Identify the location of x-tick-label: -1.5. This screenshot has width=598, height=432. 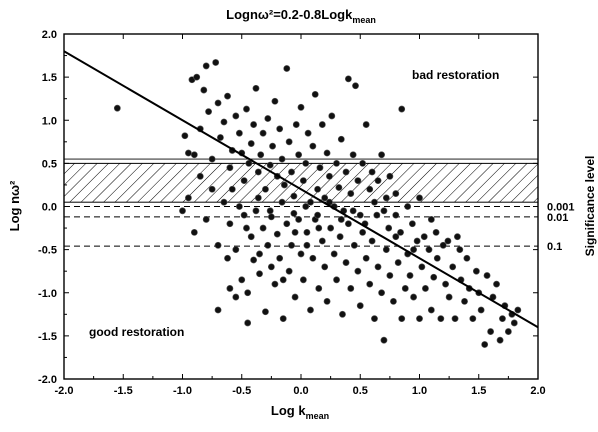
(123, 391).